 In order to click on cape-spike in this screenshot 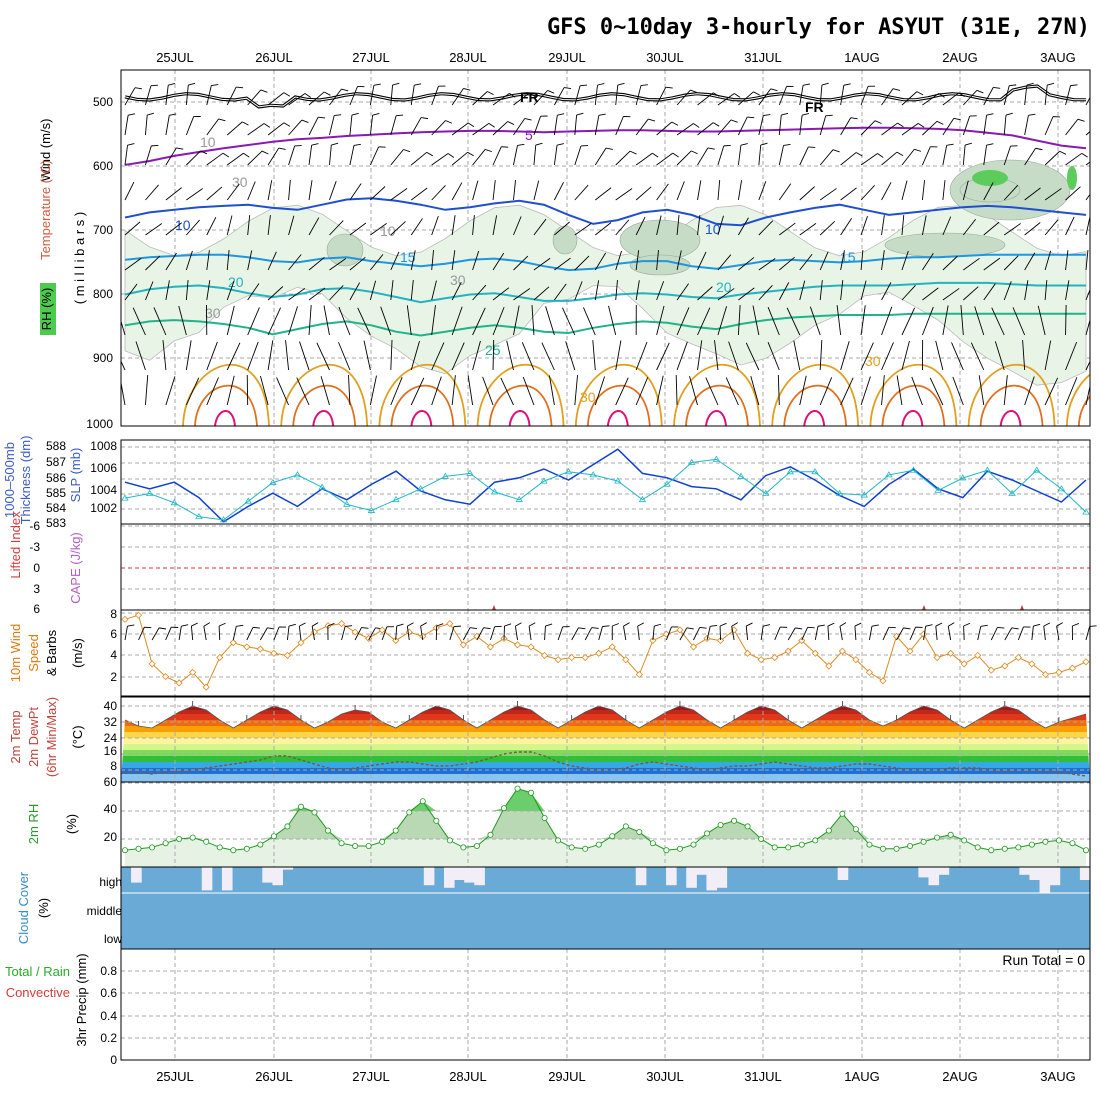, I will do `click(924, 607)`.